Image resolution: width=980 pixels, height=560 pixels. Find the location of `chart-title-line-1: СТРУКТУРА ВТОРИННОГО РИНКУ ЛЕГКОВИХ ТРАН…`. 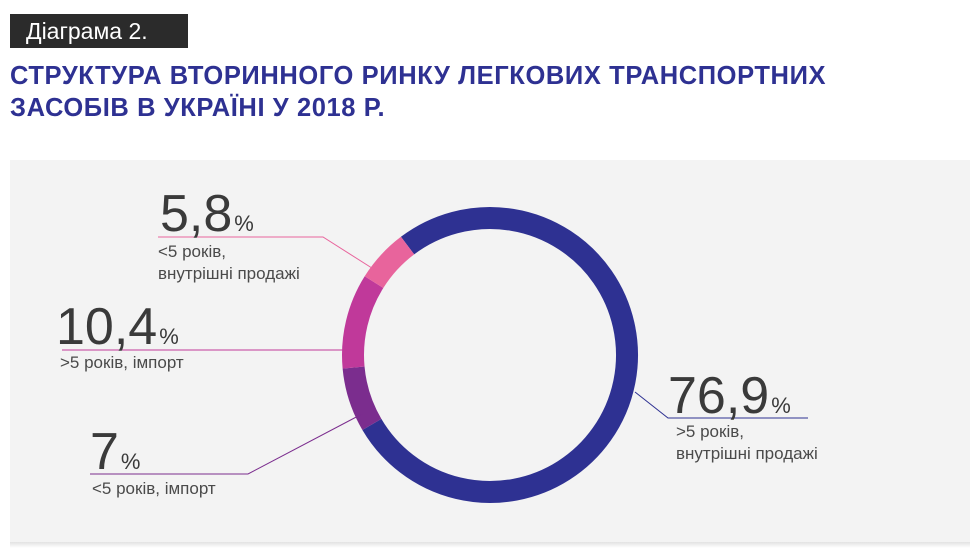

chart-title-line-1: СТРУКТУРА ВТОРИННОГО РИНКУ ЛЕГКОВИХ ТРАН… is located at coordinates (418, 76).